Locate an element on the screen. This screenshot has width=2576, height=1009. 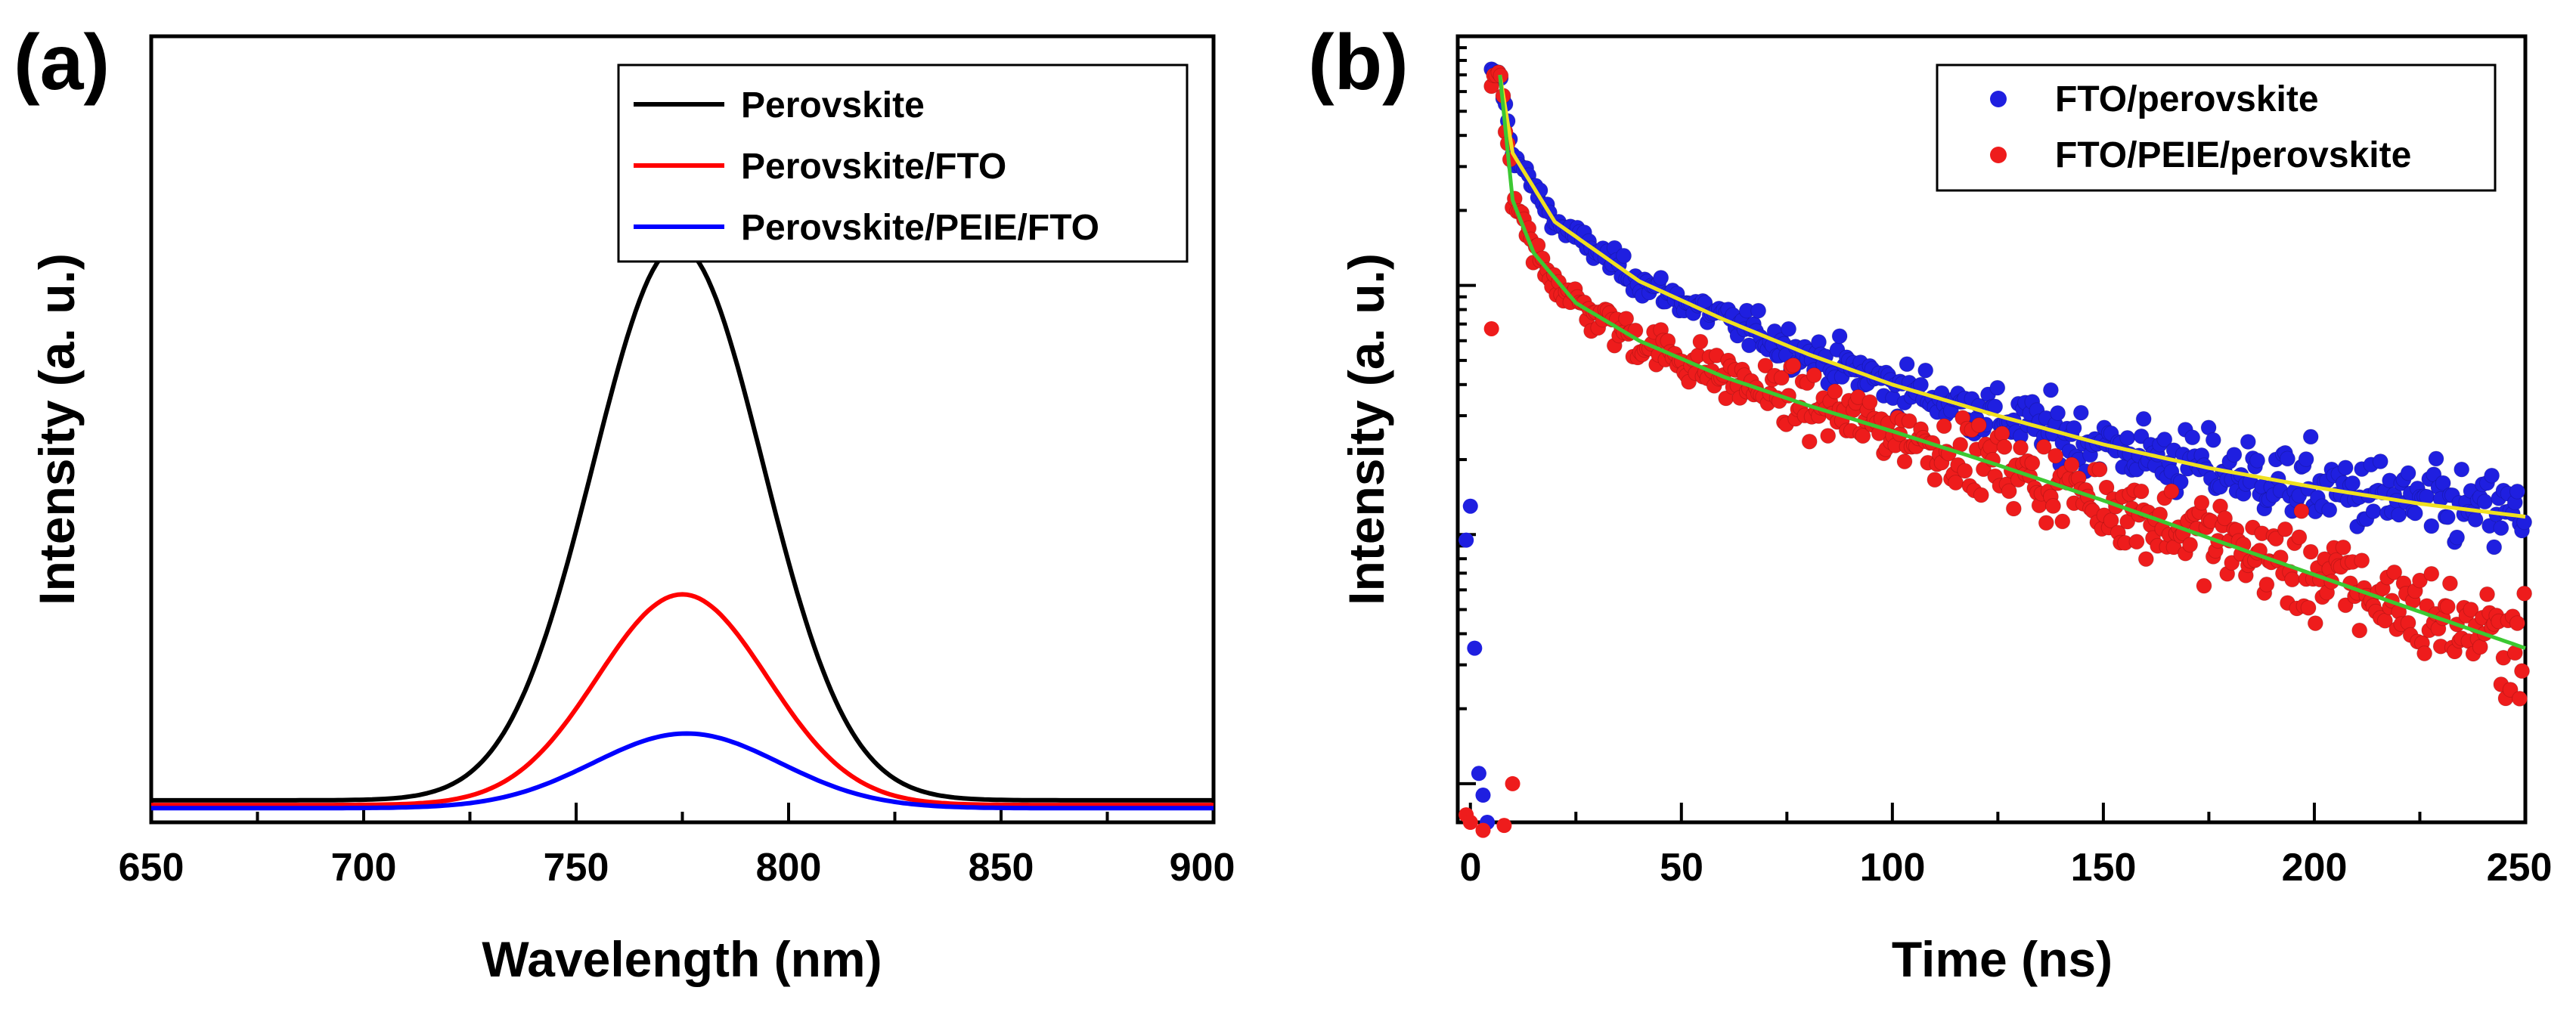
panel-a-yaxis-title: Intensity (a. u.) is located at coordinates (57, 429).